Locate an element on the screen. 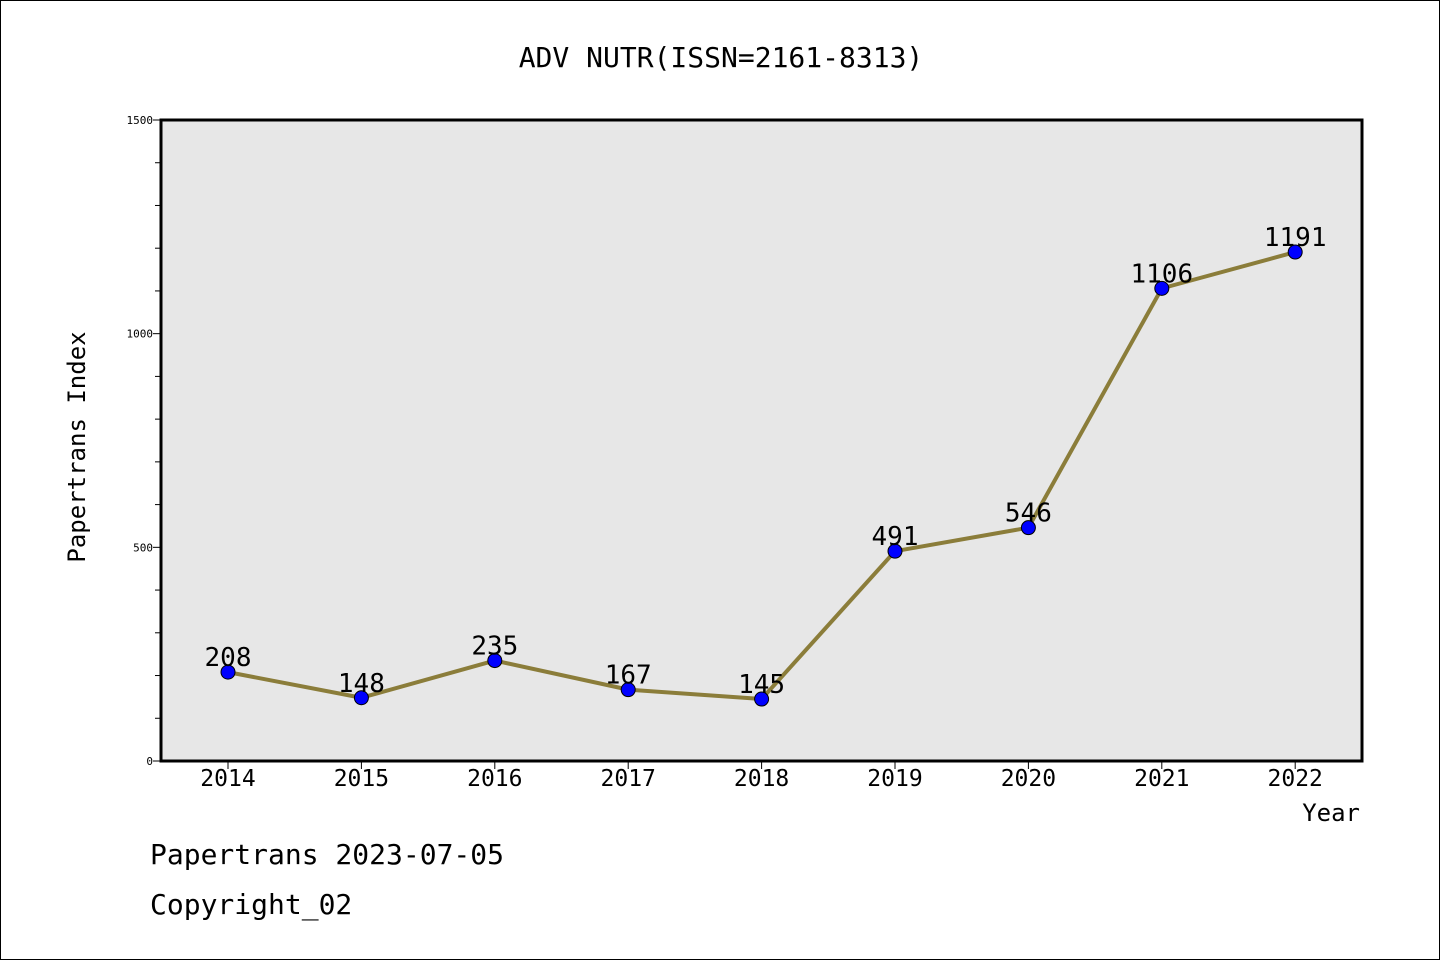 Image resolution: width=1440 pixels, height=964 pixels. data-label: 235 is located at coordinates (494, 647).